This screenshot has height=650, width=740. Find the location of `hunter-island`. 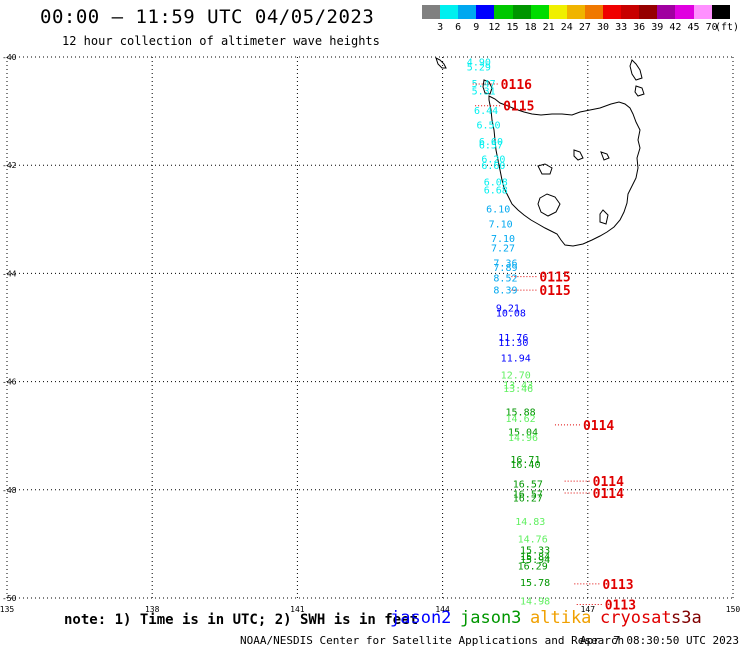

hunter-island is located at coordinates (487, 87).